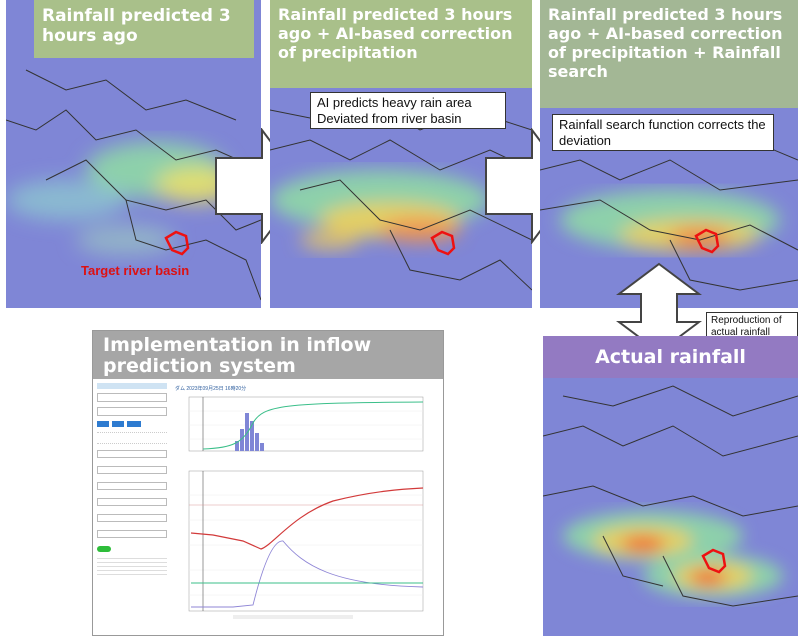 The width and height of the screenshot is (800, 636). What do you see at coordinates (132, 507) in the screenshot?
I see `control-sidebar` at bounding box center [132, 507].